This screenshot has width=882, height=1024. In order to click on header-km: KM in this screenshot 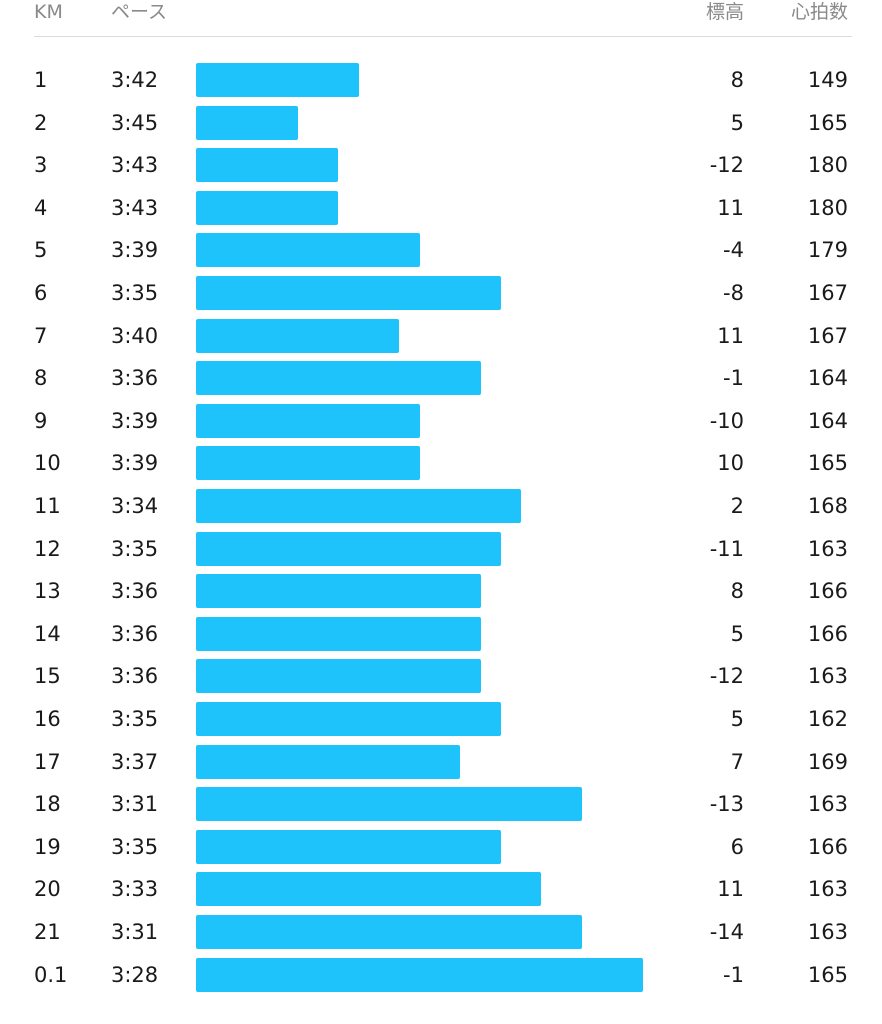, I will do `click(48, 12)`.